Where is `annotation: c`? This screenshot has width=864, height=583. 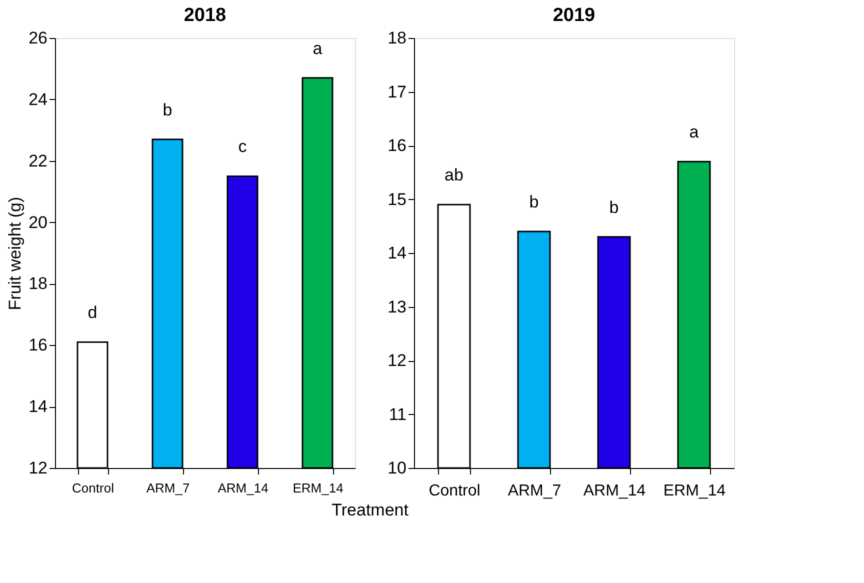 annotation: c is located at coordinates (243, 146).